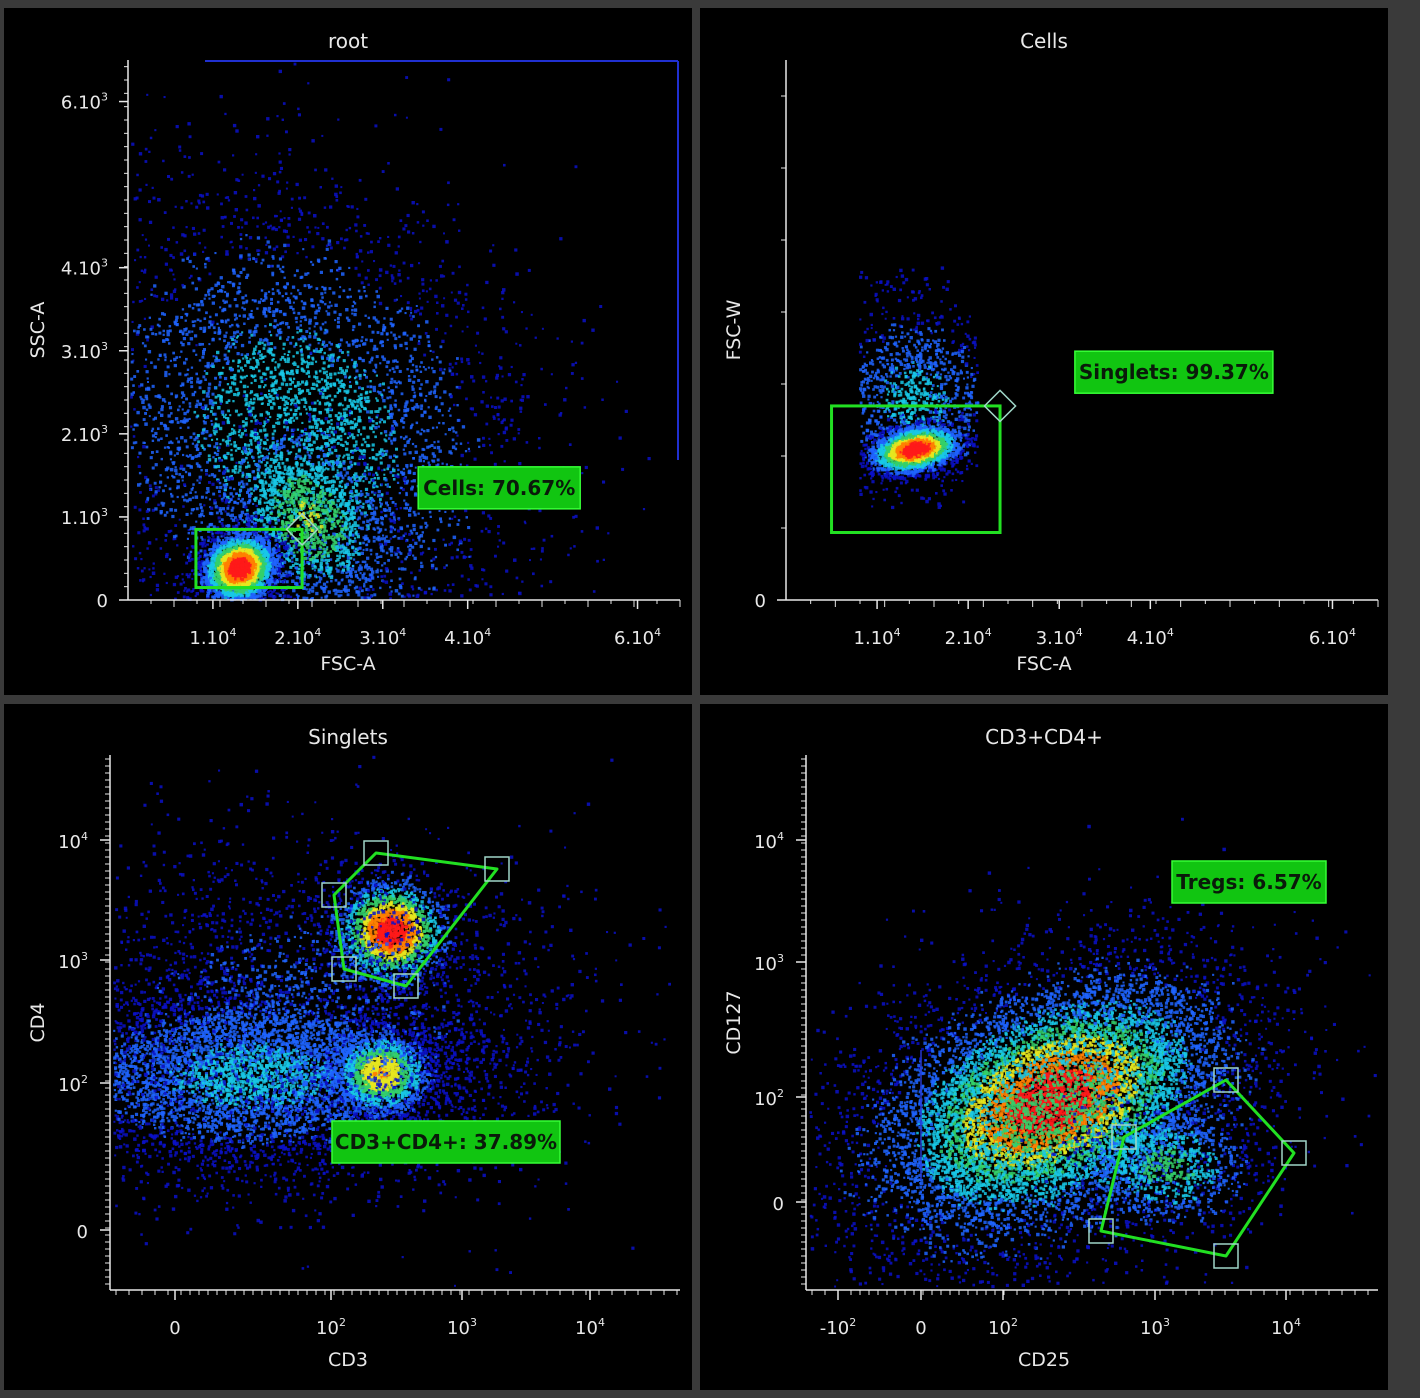  I want to click on y-axis-label: CD127, so click(734, 1022).